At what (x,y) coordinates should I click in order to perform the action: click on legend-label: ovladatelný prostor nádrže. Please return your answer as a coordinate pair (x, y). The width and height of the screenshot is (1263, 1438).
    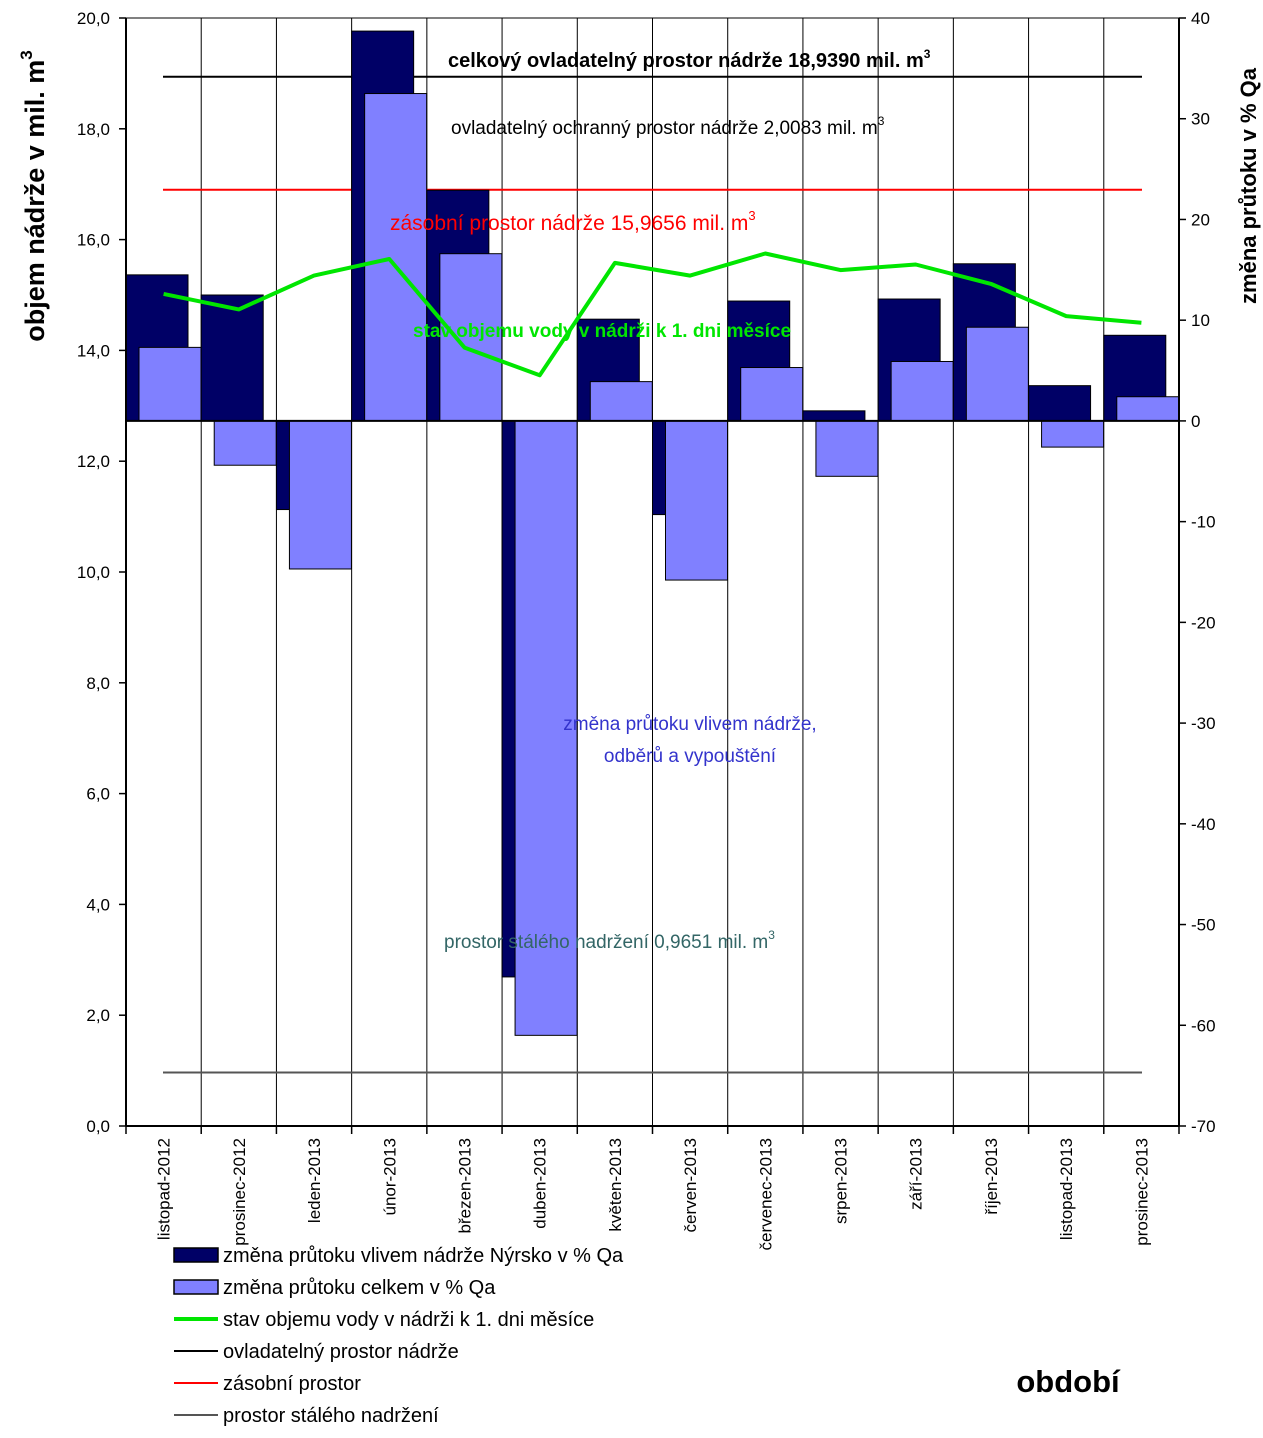
    Looking at the image, I should click on (341, 1352).